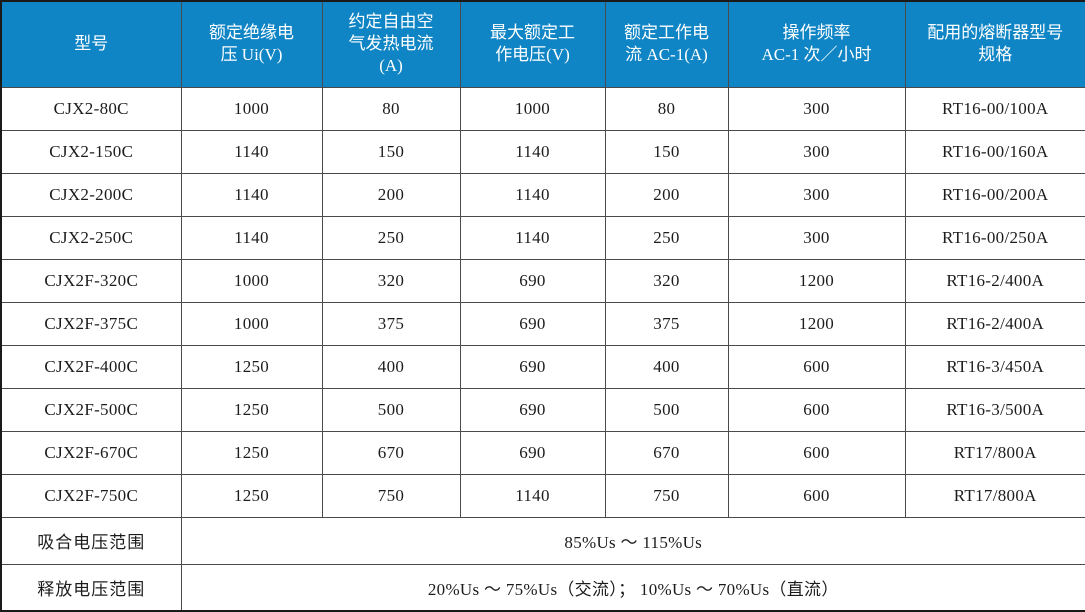 Image resolution: width=1085 pixels, height=612 pixels. Describe the element at coordinates (91, 194) in the screenshot. I see `cell-model: CJX2-200C` at that location.